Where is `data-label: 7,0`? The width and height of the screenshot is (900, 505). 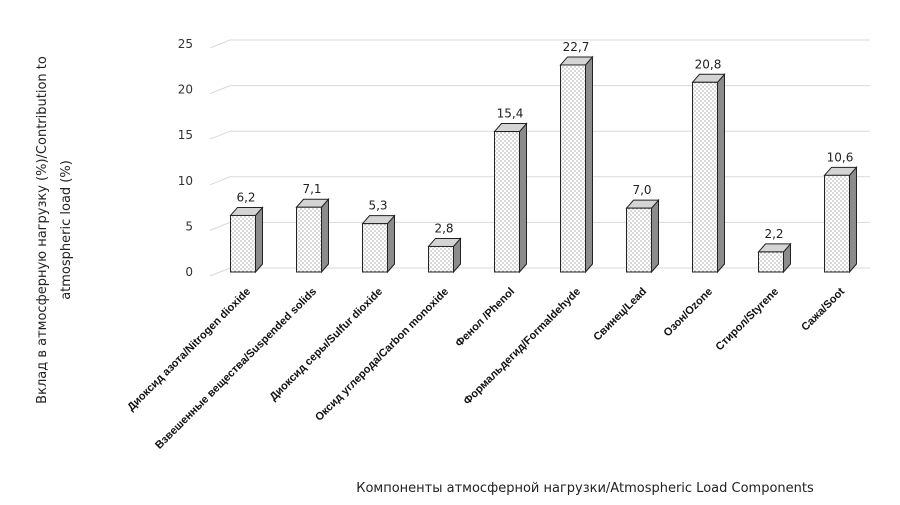 data-label: 7,0 is located at coordinates (641, 190).